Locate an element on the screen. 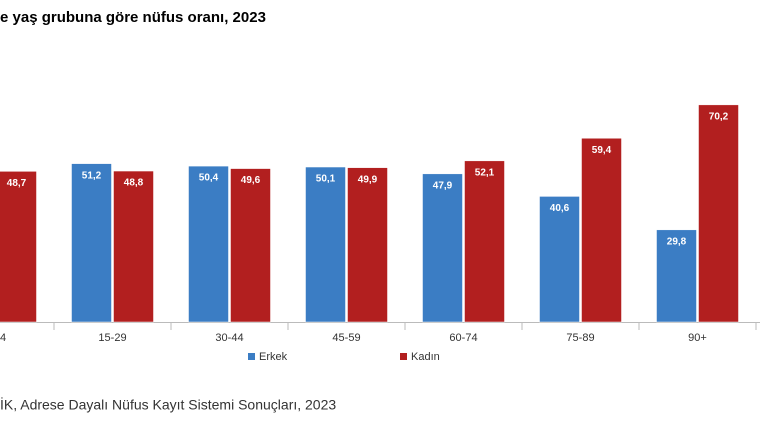  x-tick-label: 30-44 is located at coordinates (229, 338).